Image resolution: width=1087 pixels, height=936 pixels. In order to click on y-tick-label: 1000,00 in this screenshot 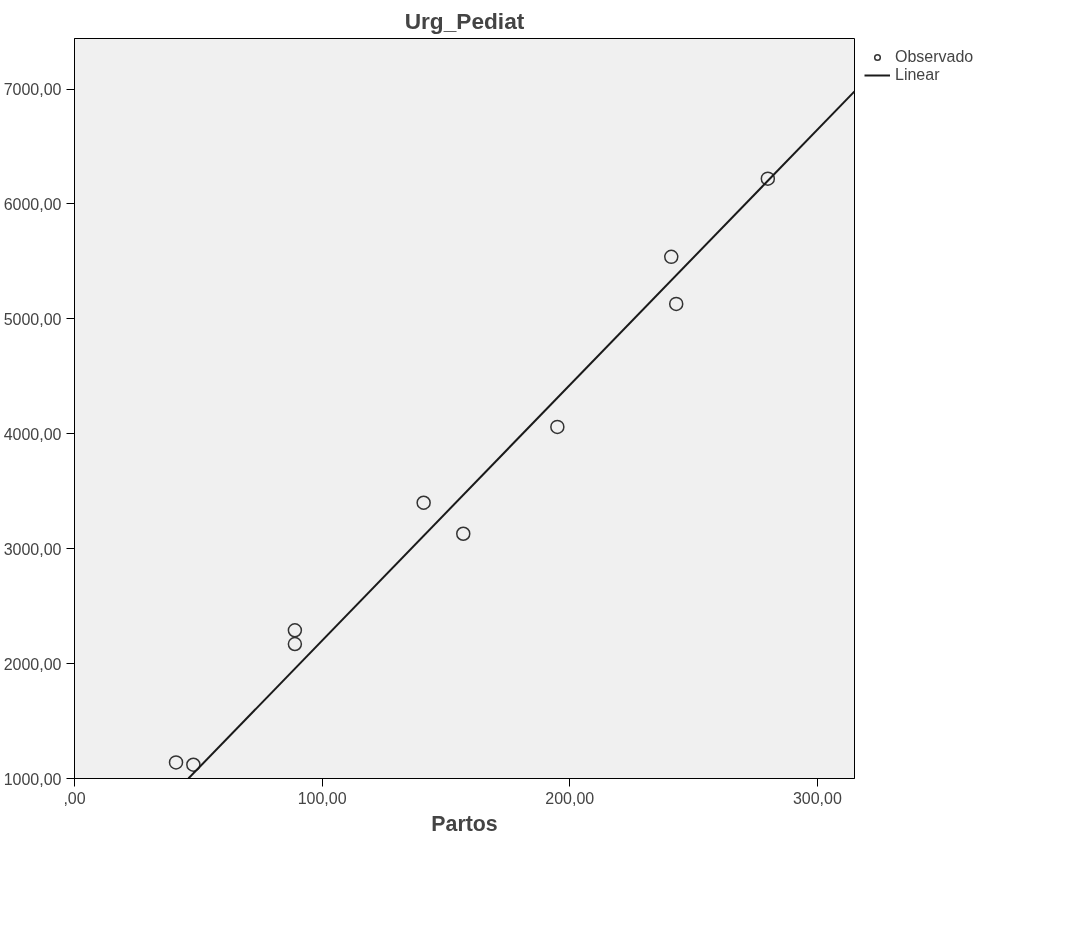, I will do `click(32, 779)`.